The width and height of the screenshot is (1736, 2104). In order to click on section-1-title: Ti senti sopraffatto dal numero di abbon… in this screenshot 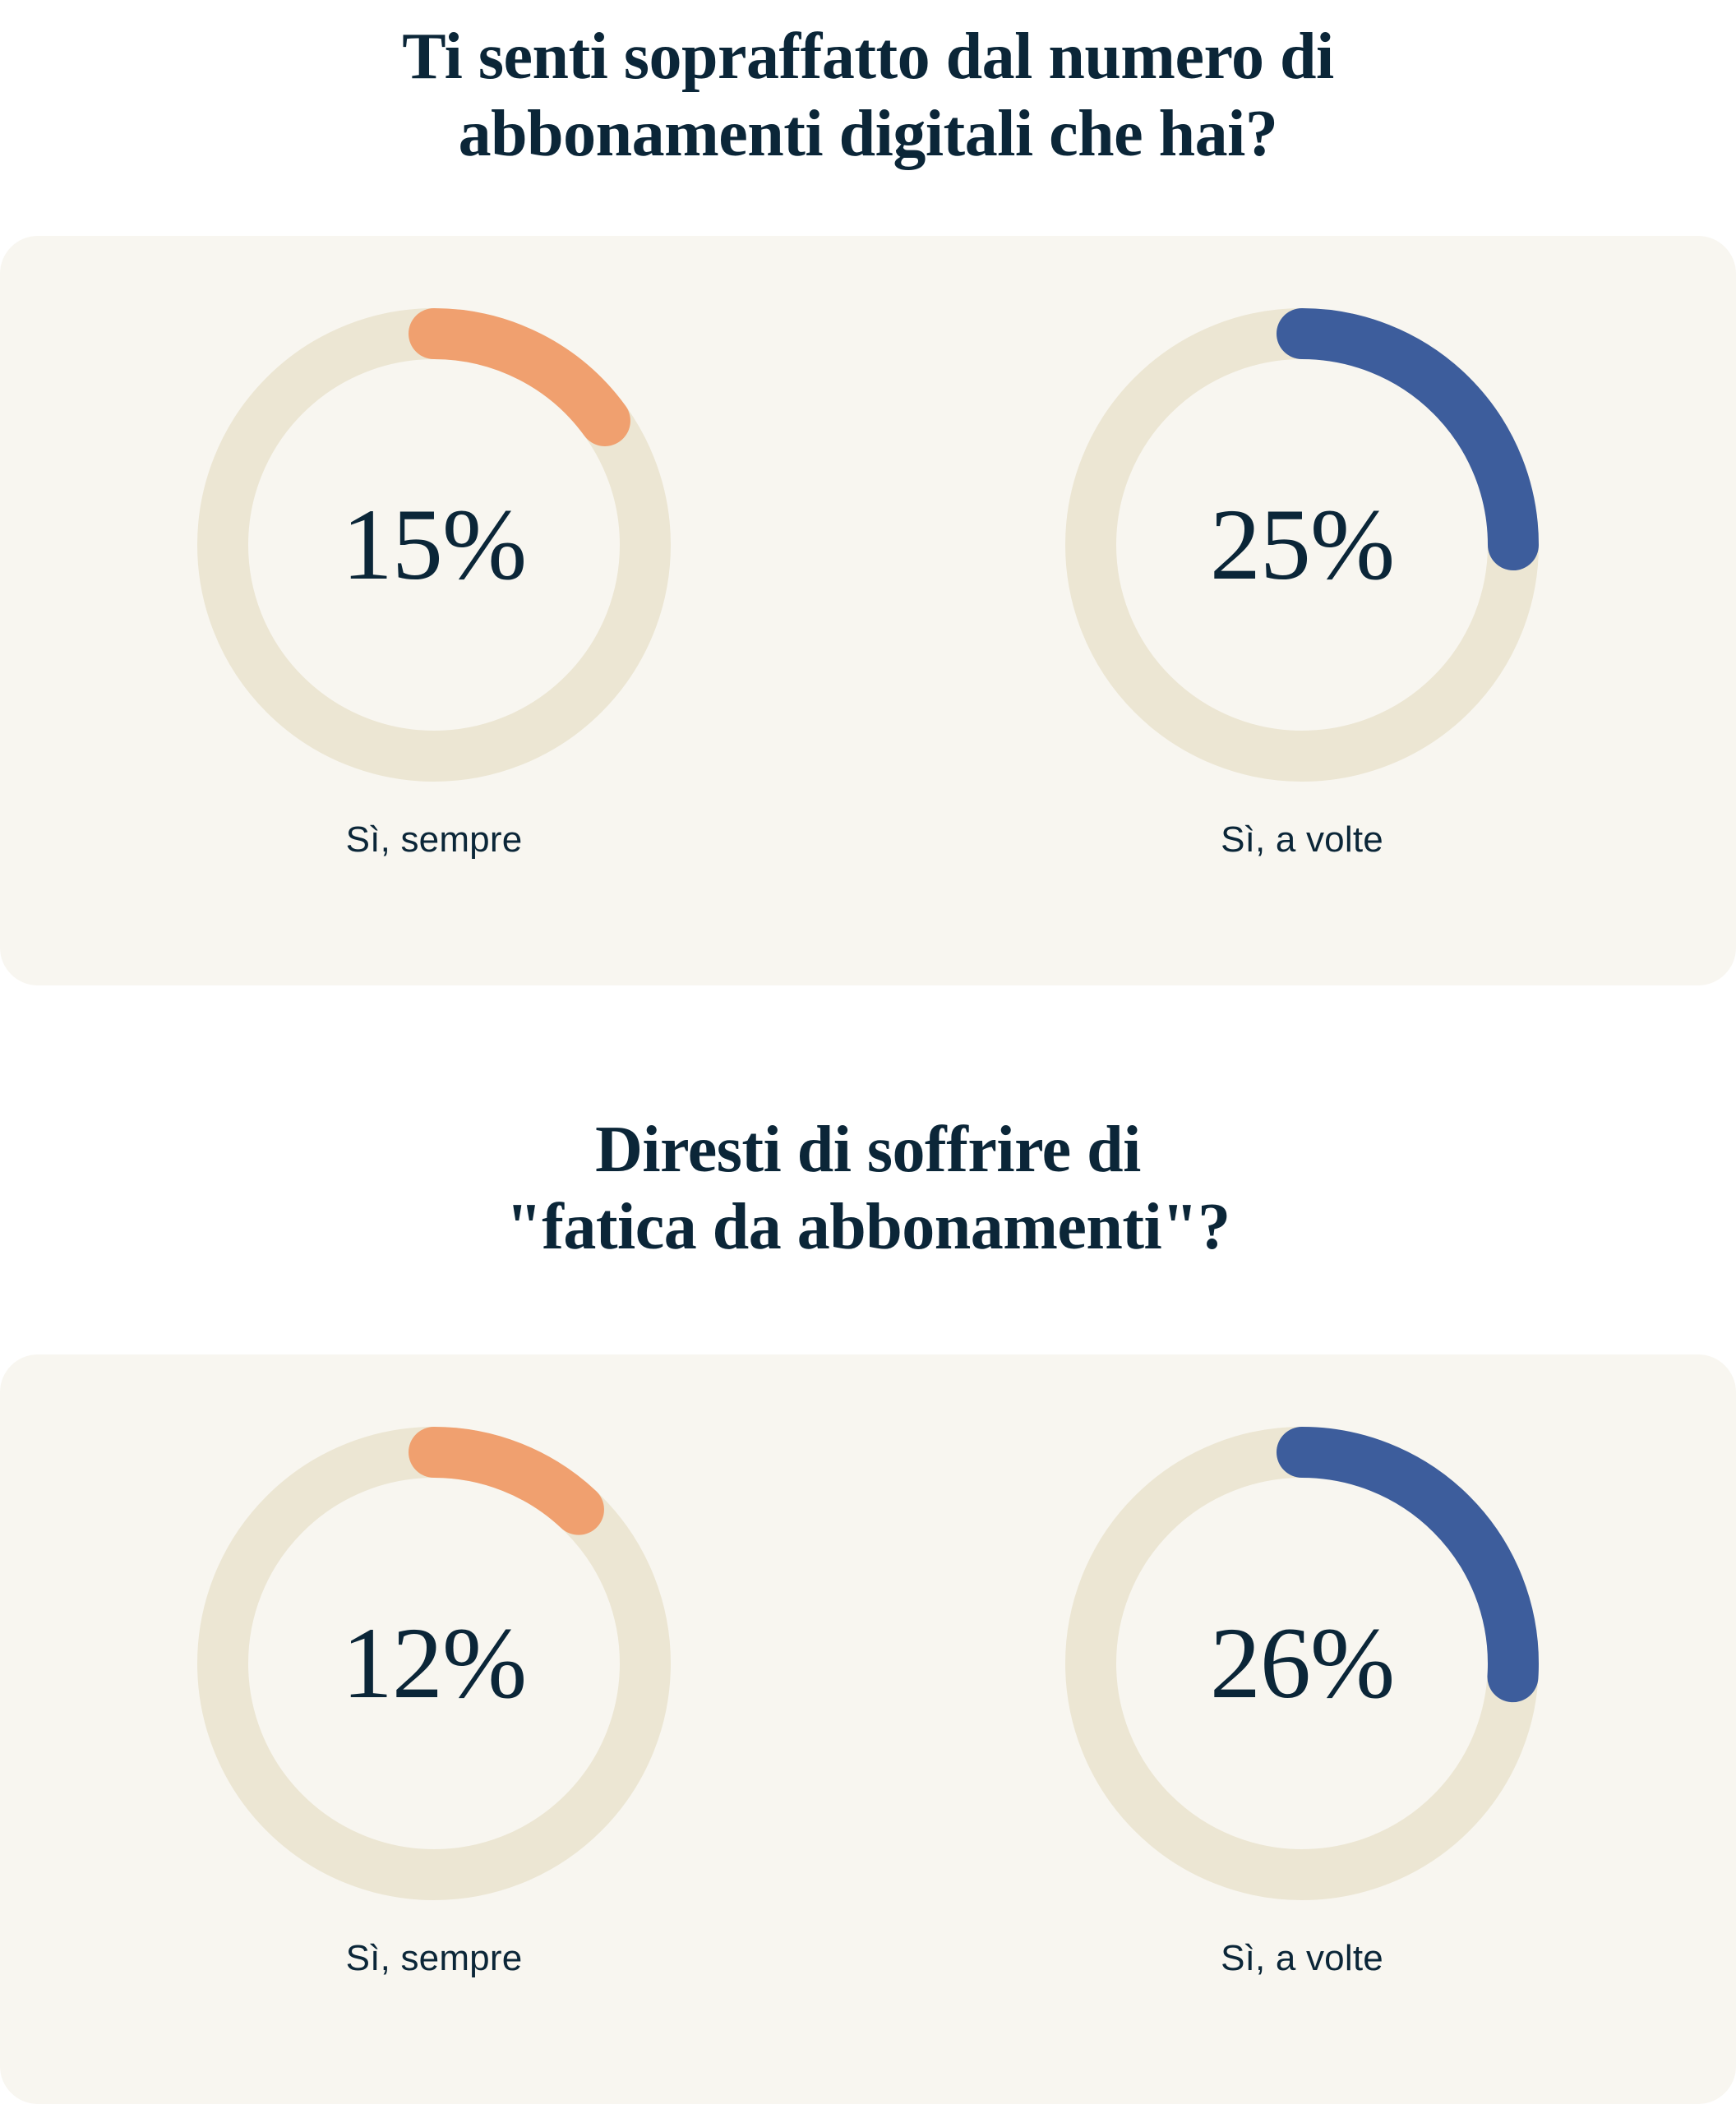, I will do `click(868, 86)`.